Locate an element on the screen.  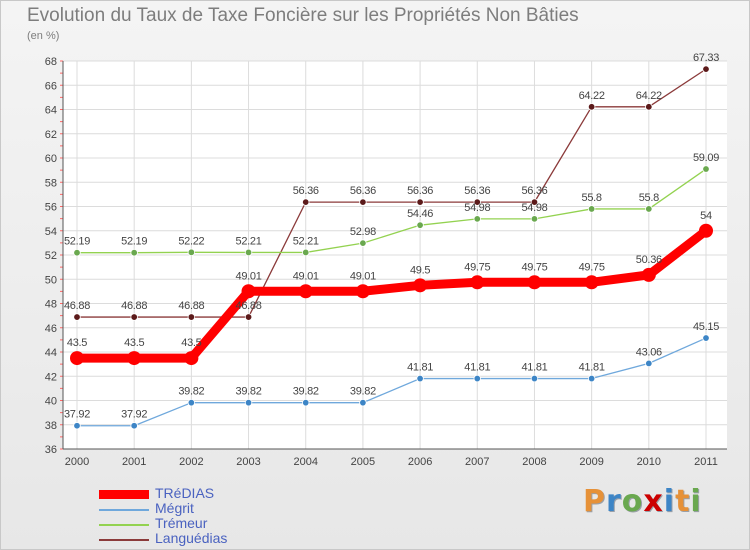
x-tick-label: 2005 is located at coordinates (363, 462).